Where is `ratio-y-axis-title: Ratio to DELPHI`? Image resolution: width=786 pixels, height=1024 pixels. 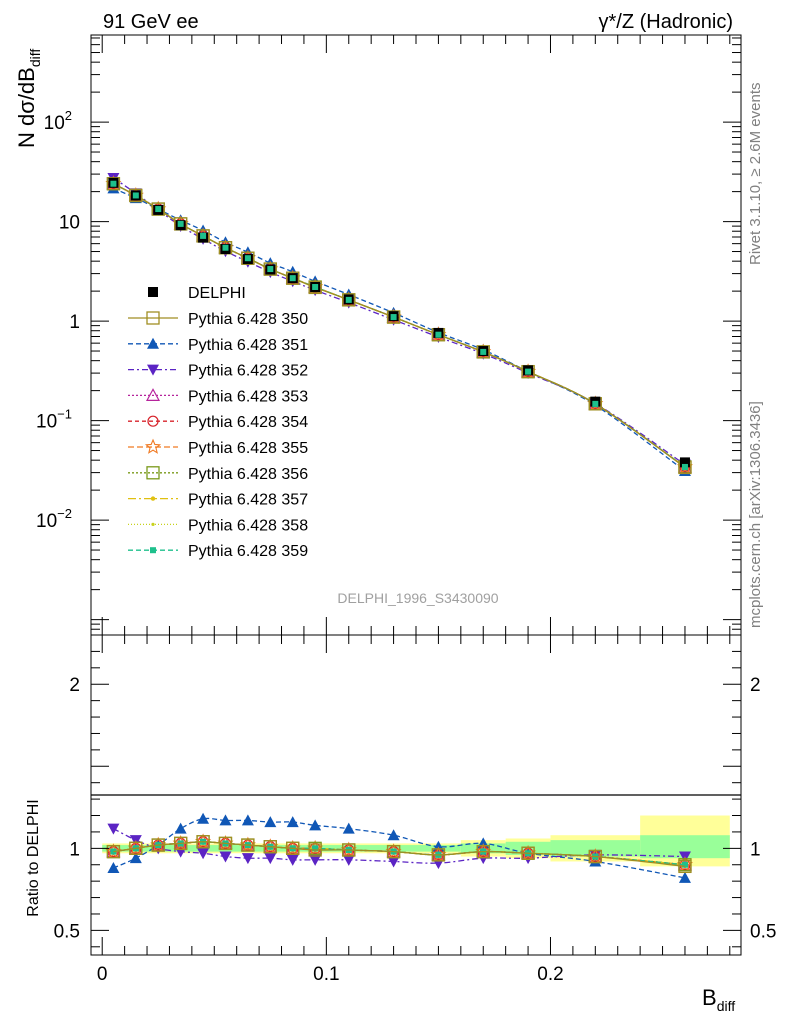
ratio-y-axis-title: Ratio to DELPHI is located at coordinates (33, 857).